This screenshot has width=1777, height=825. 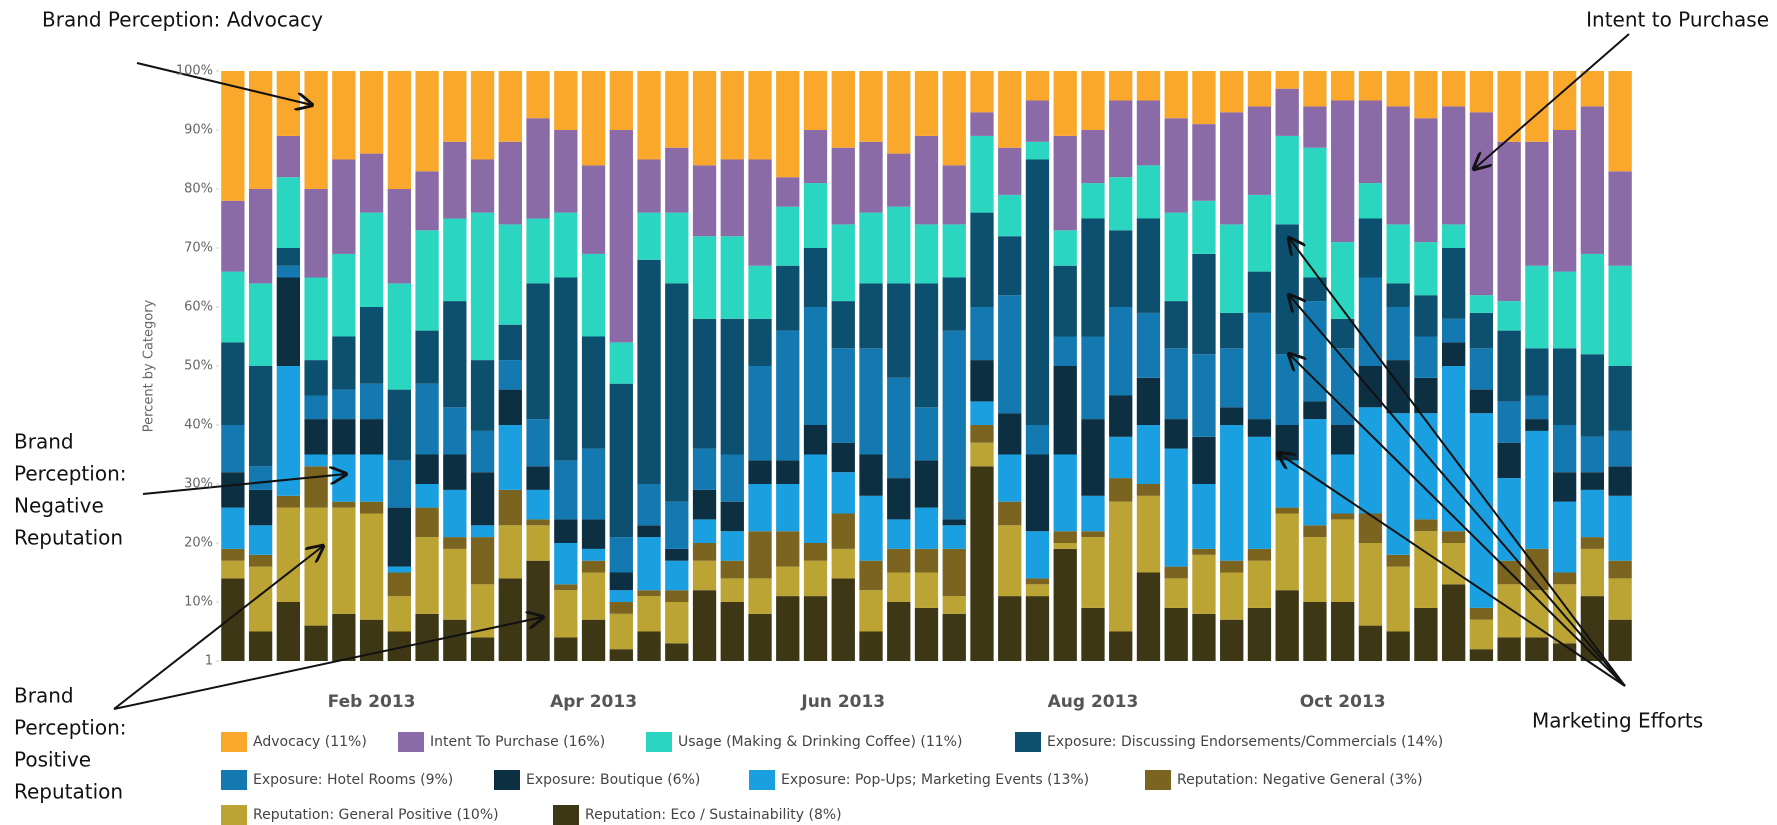 I want to click on y-tick-label: 10%, so click(x=198, y=602).